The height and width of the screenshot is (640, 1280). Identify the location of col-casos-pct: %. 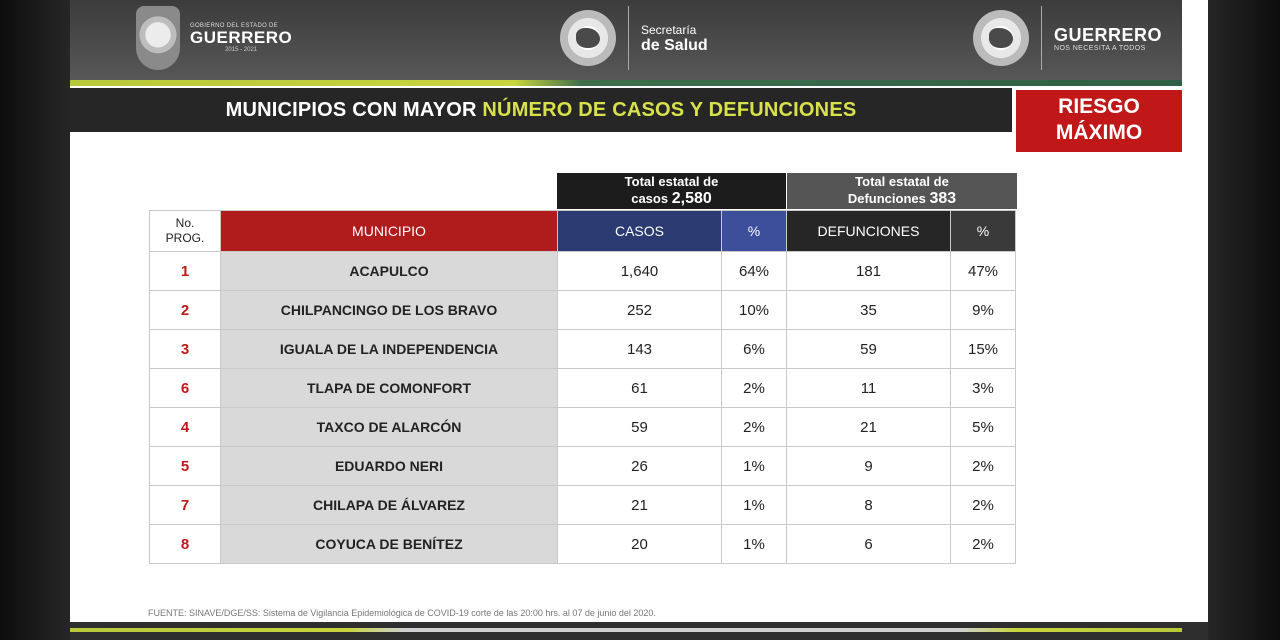
(754, 231).